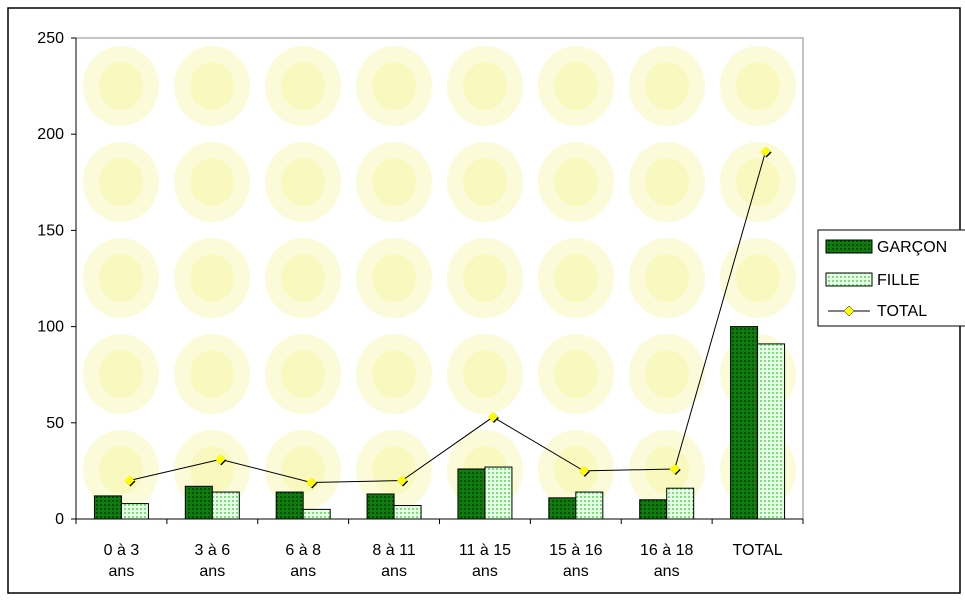 The height and width of the screenshot is (602, 965). I want to click on legend-swatch-fille, so click(849, 279).